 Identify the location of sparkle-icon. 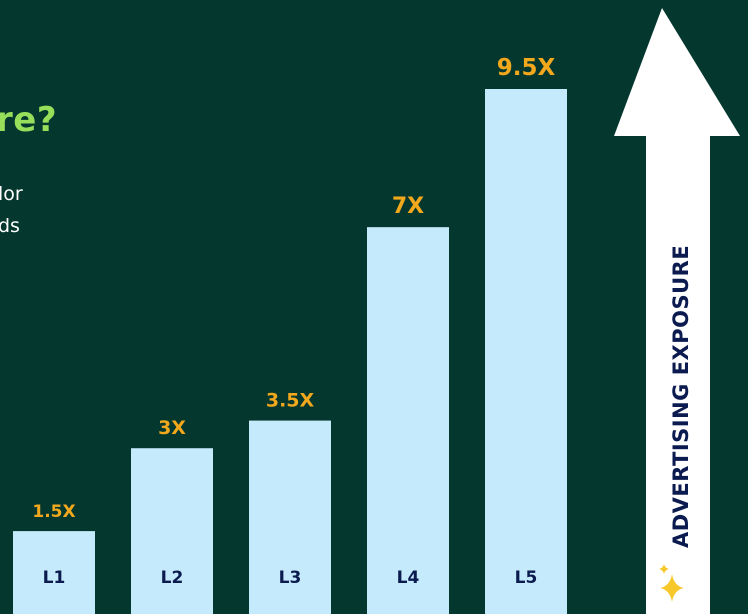
(671, 583).